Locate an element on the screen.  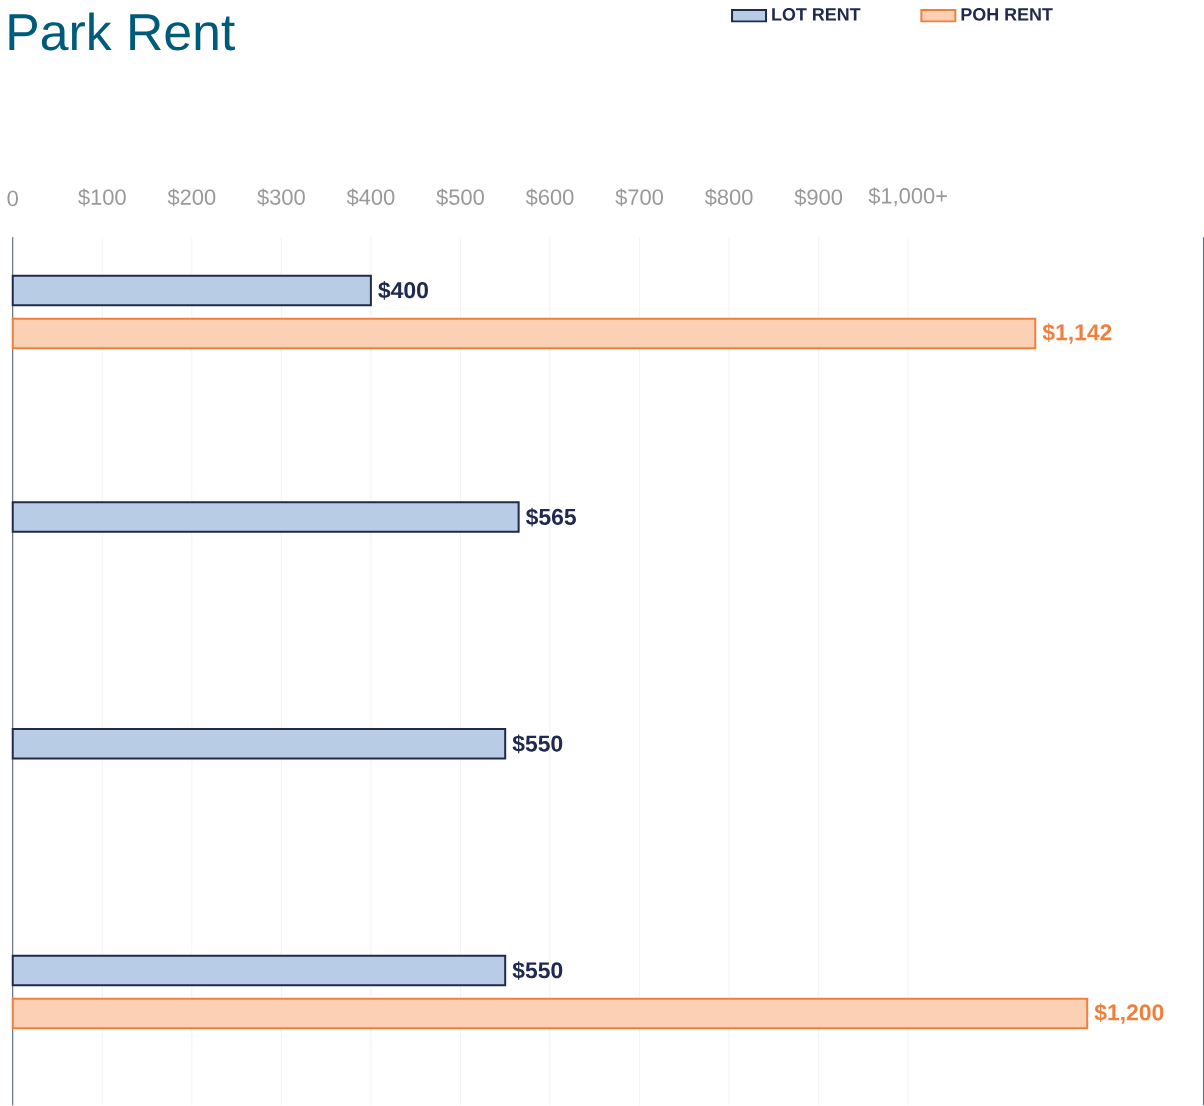
x-tick-label: $100 is located at coordinates (102, 197).